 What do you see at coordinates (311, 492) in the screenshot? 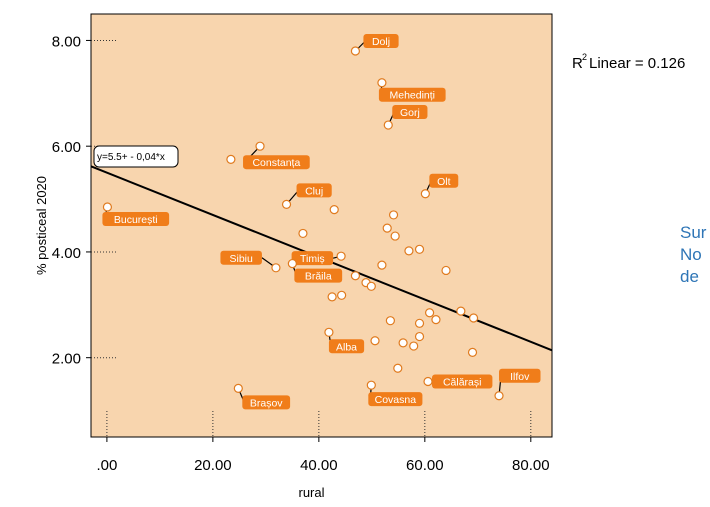
I see `x-axis-label: rural` at bounding box center [311, 492].